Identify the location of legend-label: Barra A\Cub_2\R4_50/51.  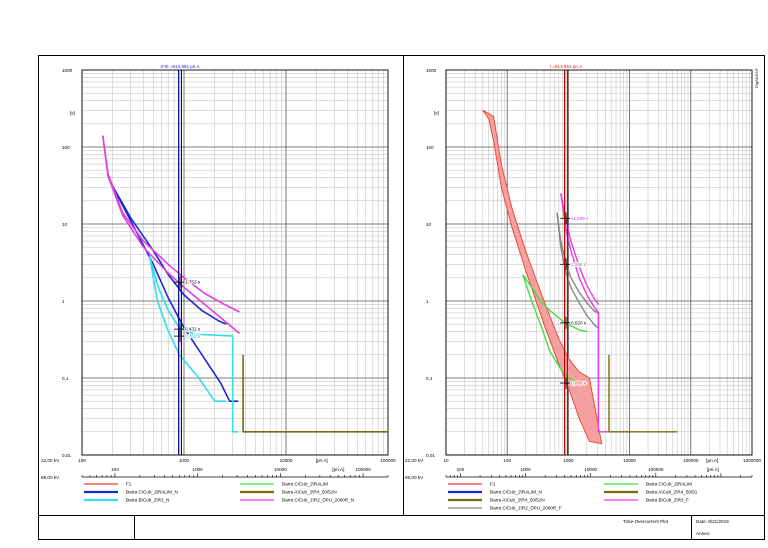
(672, 492).